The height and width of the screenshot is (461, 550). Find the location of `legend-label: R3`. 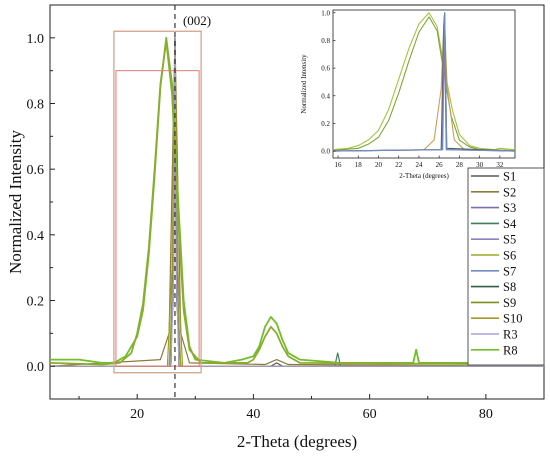

legend-label: R3 is located at coordinates (510, 335).